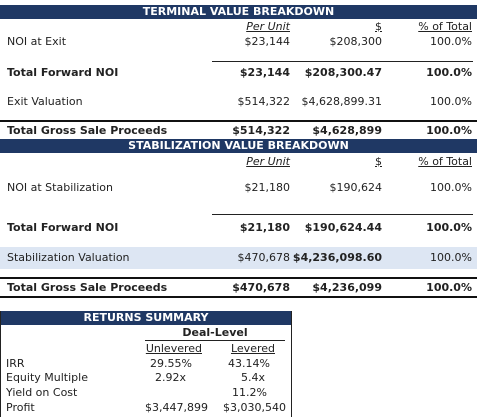  What do you see at coordinates (347, 130) in the screenshot?
I see `terminal-gross-sale-total: $4,628,899` at bounding box center [347, 130].